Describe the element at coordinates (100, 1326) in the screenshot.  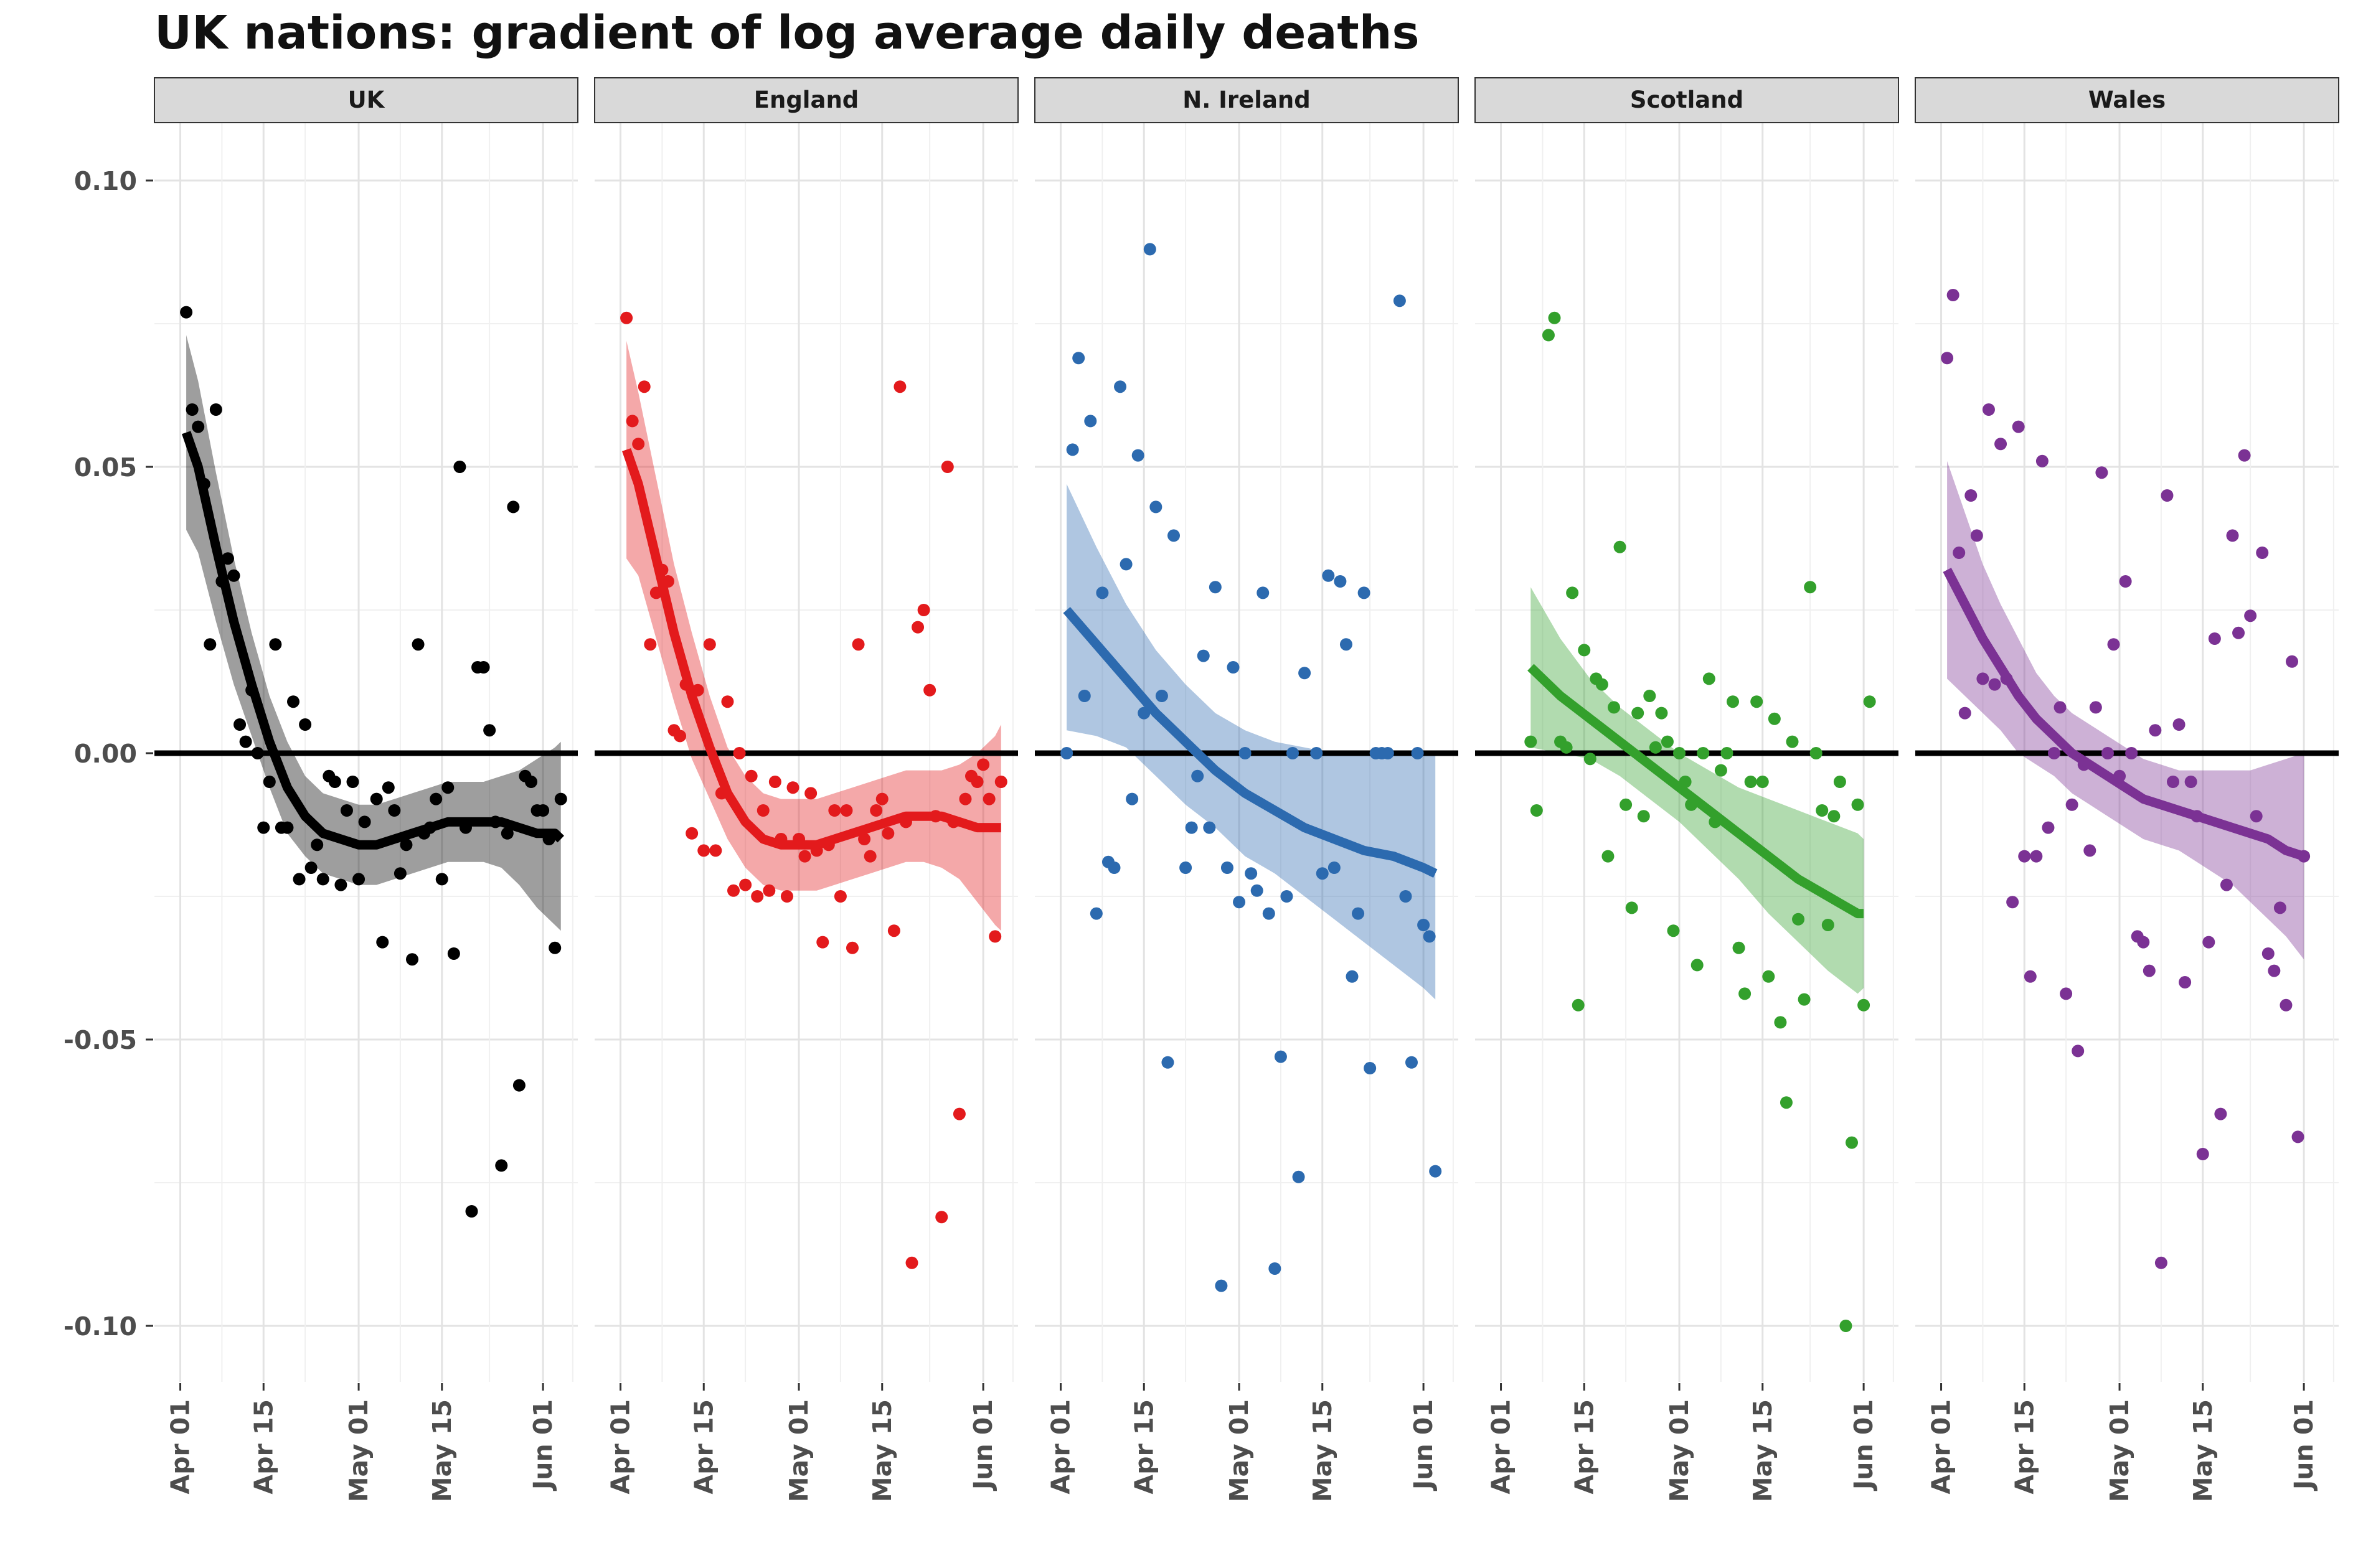
I see `y-tick-label: -0.10` at that location.